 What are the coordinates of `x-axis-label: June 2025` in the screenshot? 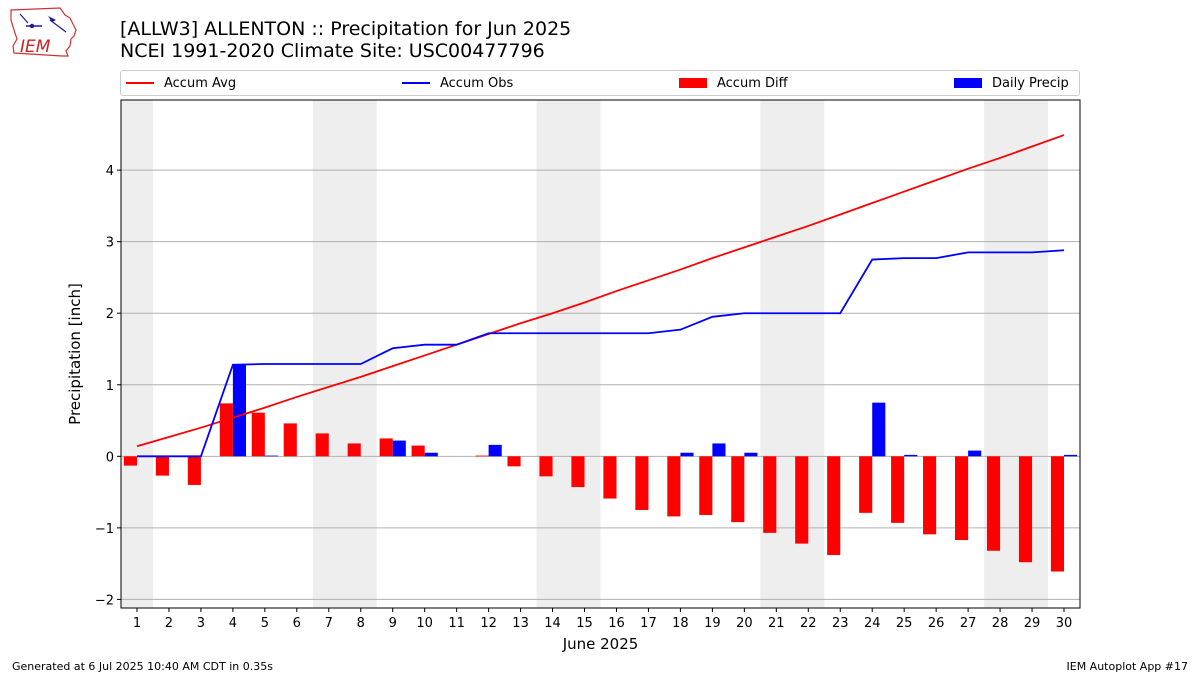 It's located at (600, 644).